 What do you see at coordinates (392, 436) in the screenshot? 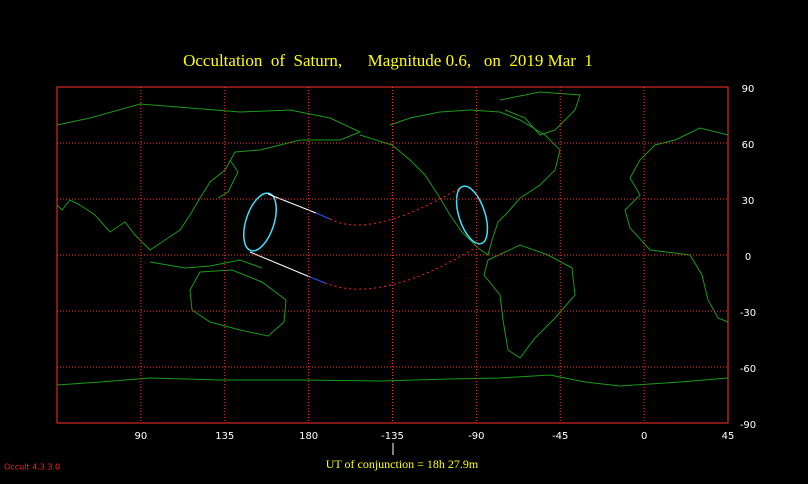
I see `x-tick-label: -135` at bounding box center [392, 436].